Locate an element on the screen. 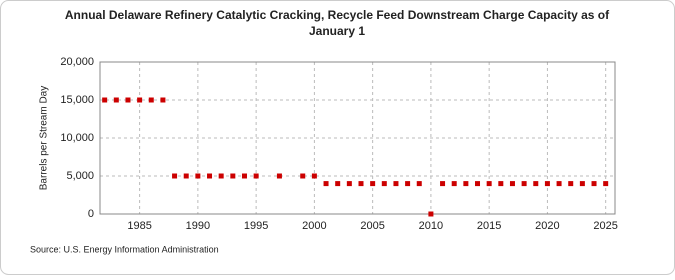 Image resolution: width=675 pixels, height=280 pixels. y-tick-label: 0 is located at coordinates (91, 214).